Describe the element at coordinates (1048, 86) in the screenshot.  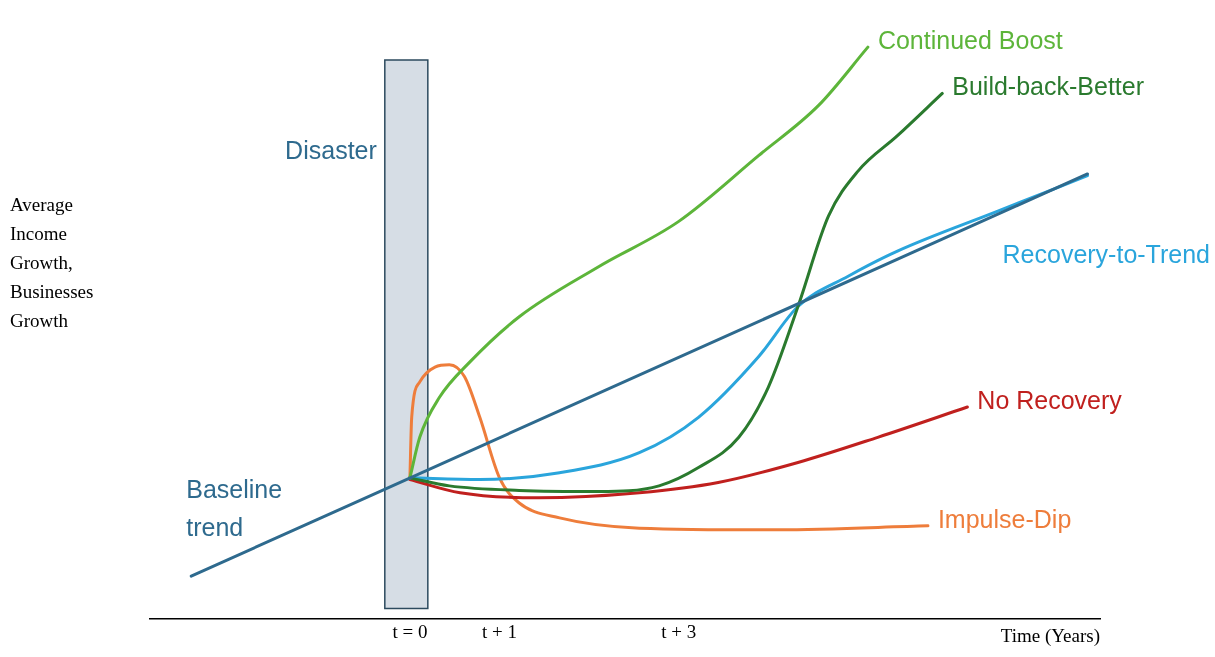
I see `series-label: Build-back-Better` at that location.